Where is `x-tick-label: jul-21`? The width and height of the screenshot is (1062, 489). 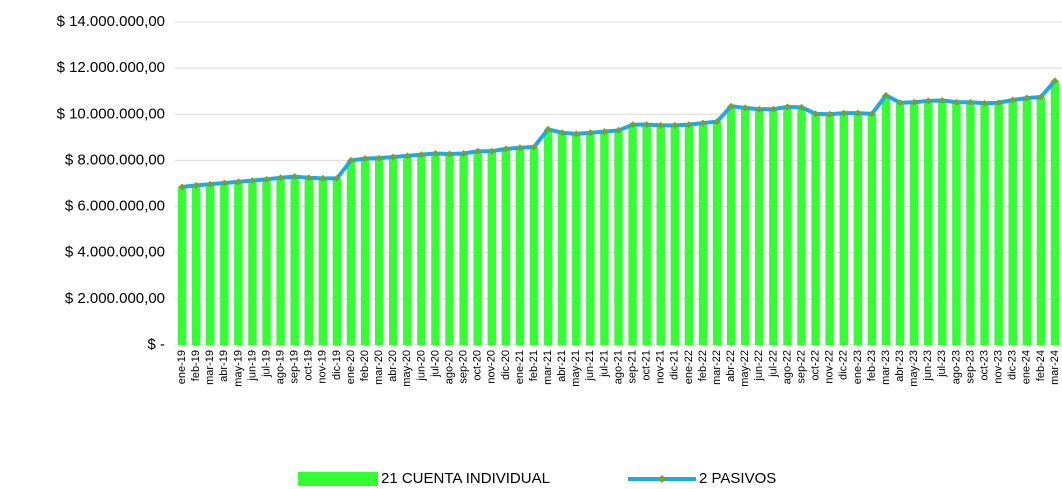 x-tick-label: jul-21 is located at coordinates (604, 364).